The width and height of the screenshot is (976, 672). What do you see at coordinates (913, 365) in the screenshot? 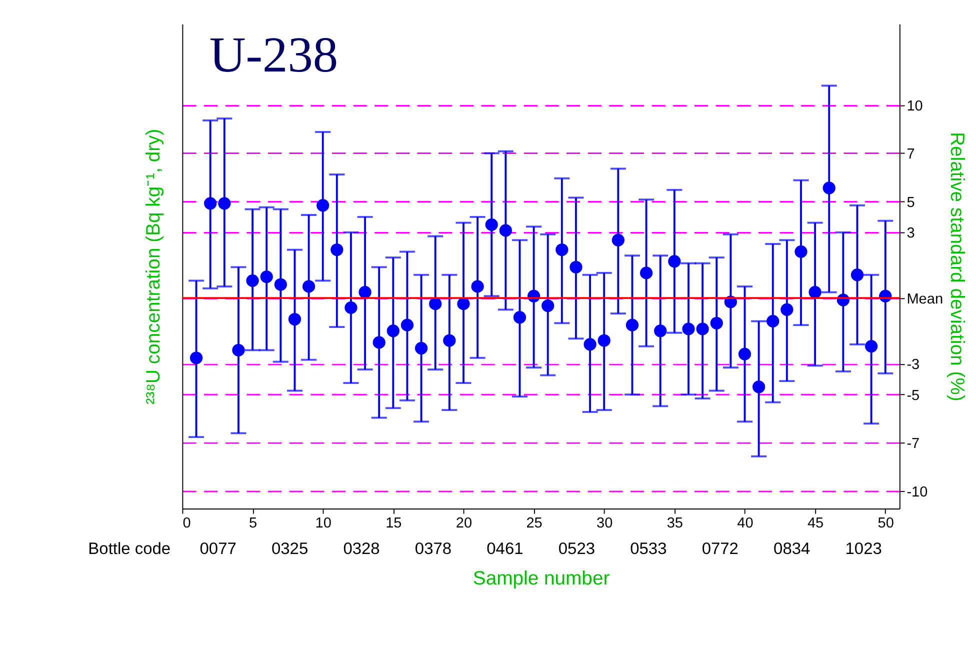
I see `y2-tick-label: -3` at bounding box center [913, 365].